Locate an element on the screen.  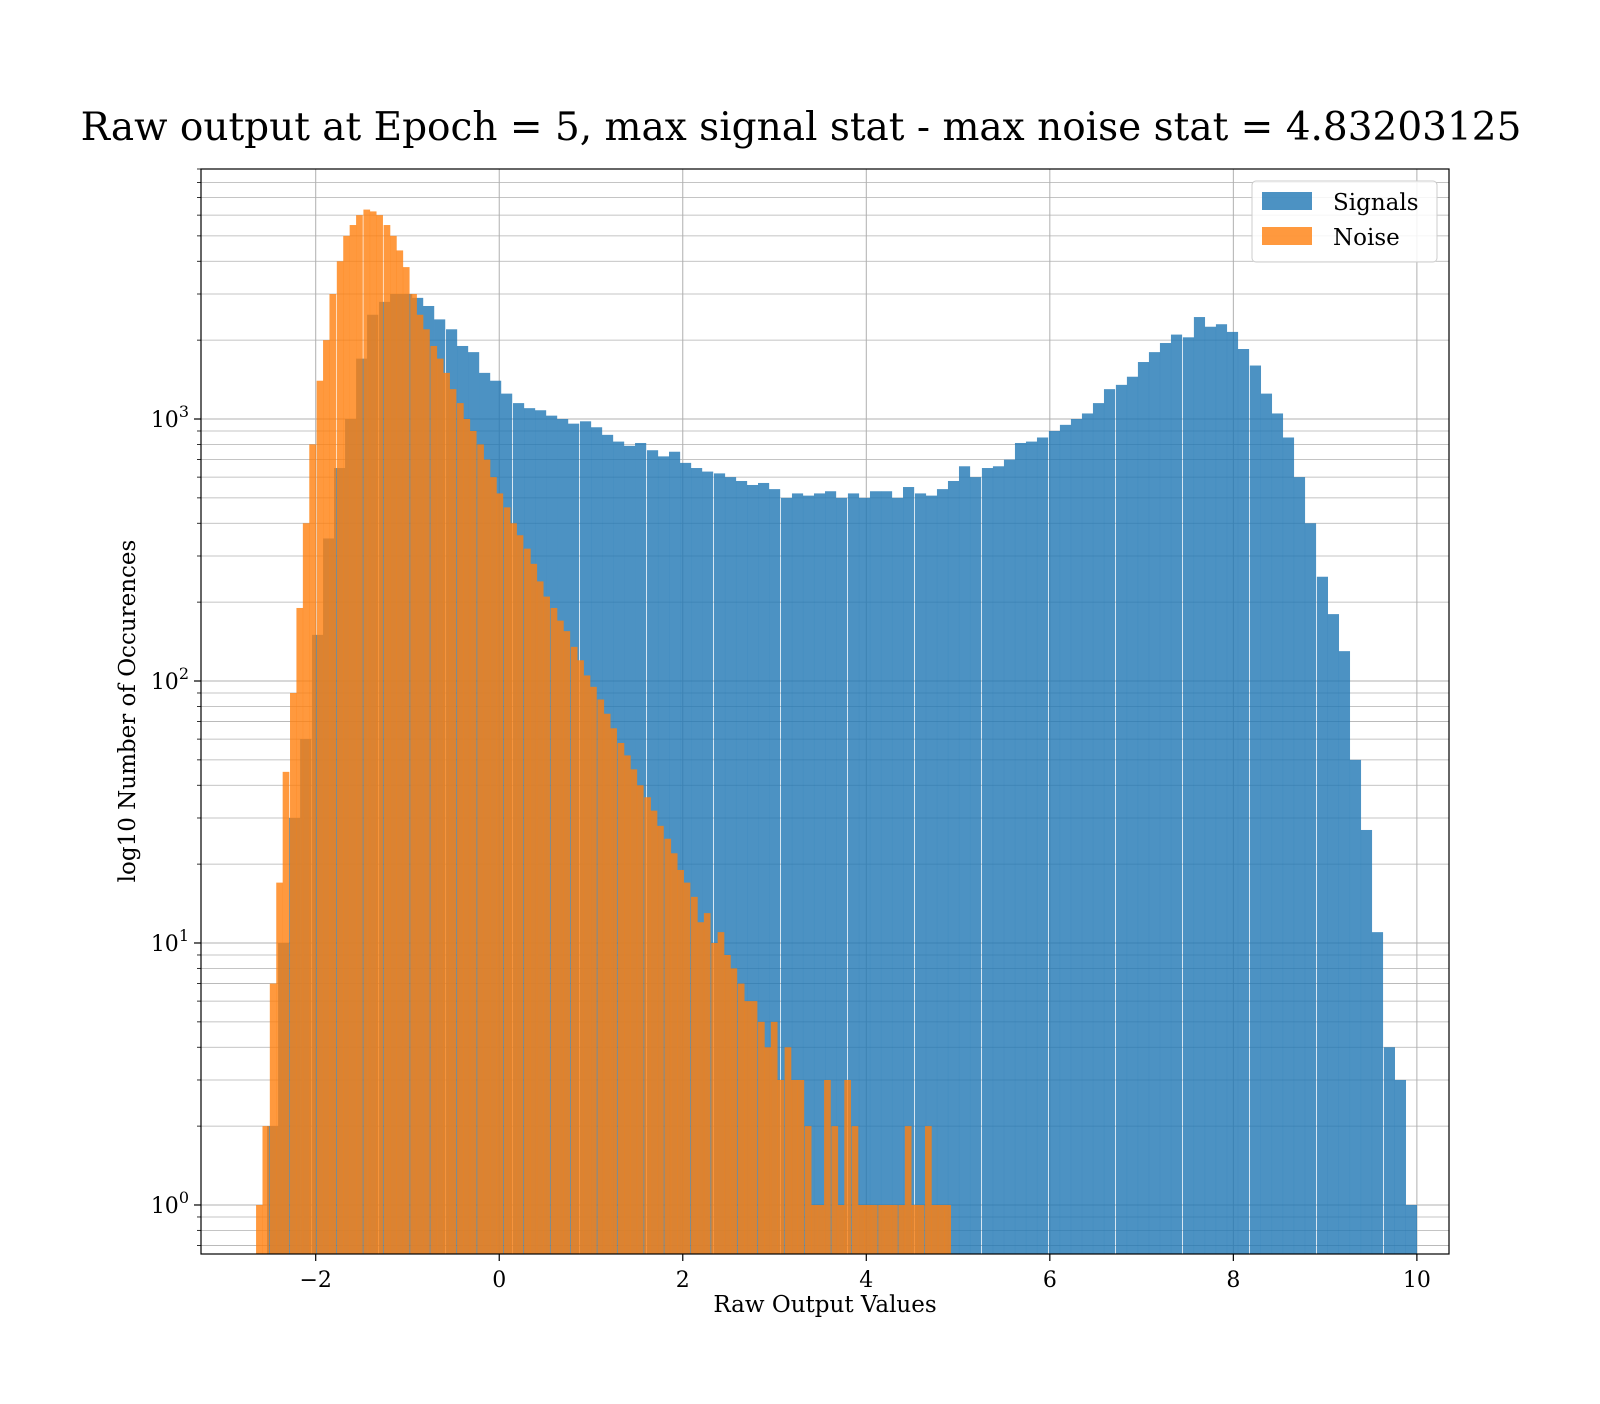
y-tick-label: 10³ is located at coordinates (170, 417).